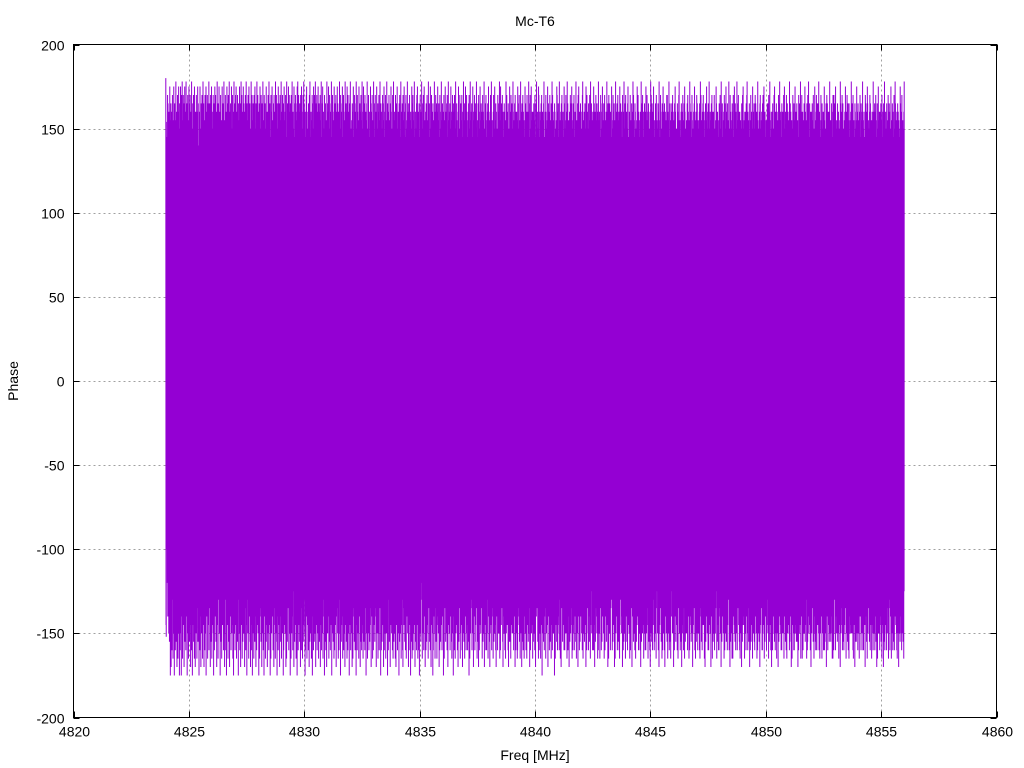  What do you see at coordinates (57, 298) in the screenshot?
I see `y-tick-label: 50` at bounding box center [57, 298].